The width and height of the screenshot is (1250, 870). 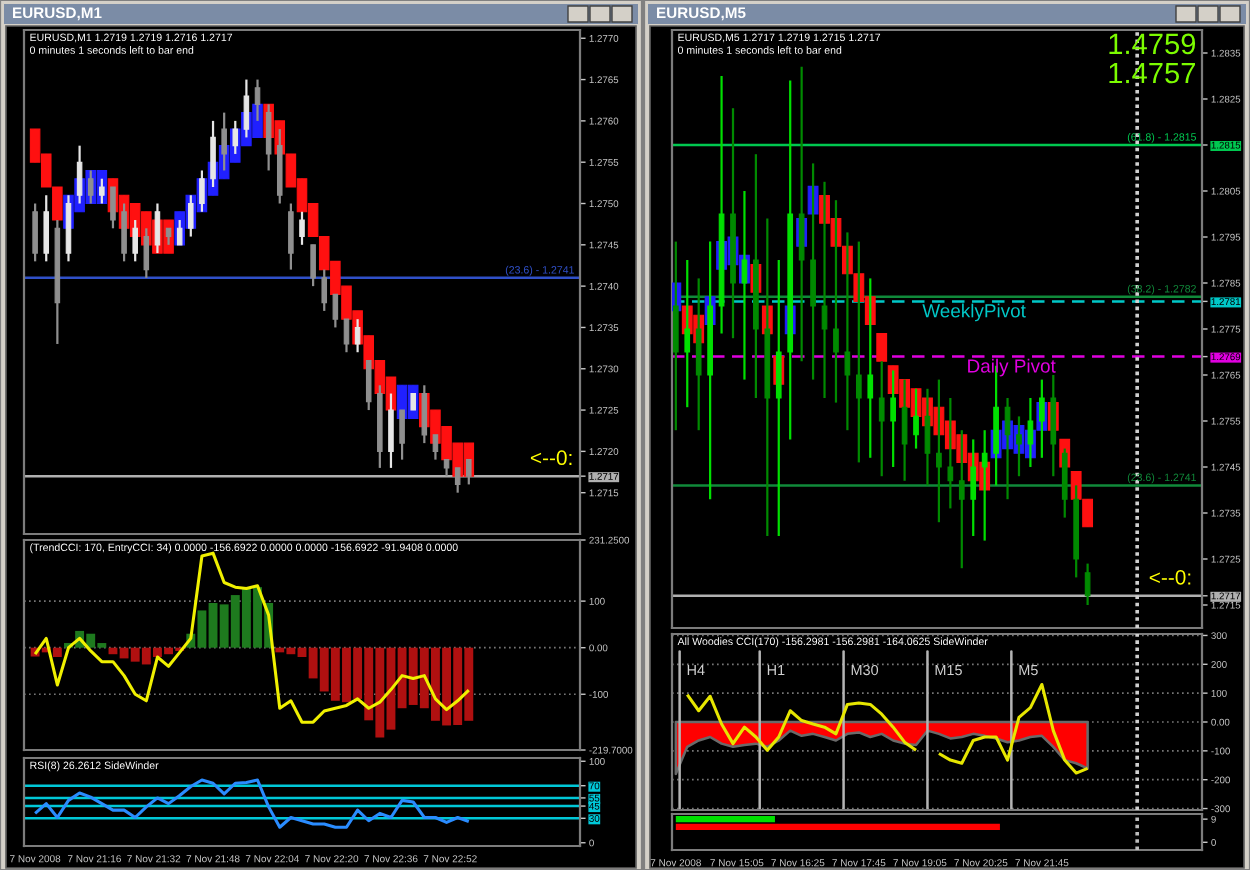 What do you see at coordinates (1152, 44) in the screenshot?
I see `annotation: 1.4759` at bounding box center [1152, 44].